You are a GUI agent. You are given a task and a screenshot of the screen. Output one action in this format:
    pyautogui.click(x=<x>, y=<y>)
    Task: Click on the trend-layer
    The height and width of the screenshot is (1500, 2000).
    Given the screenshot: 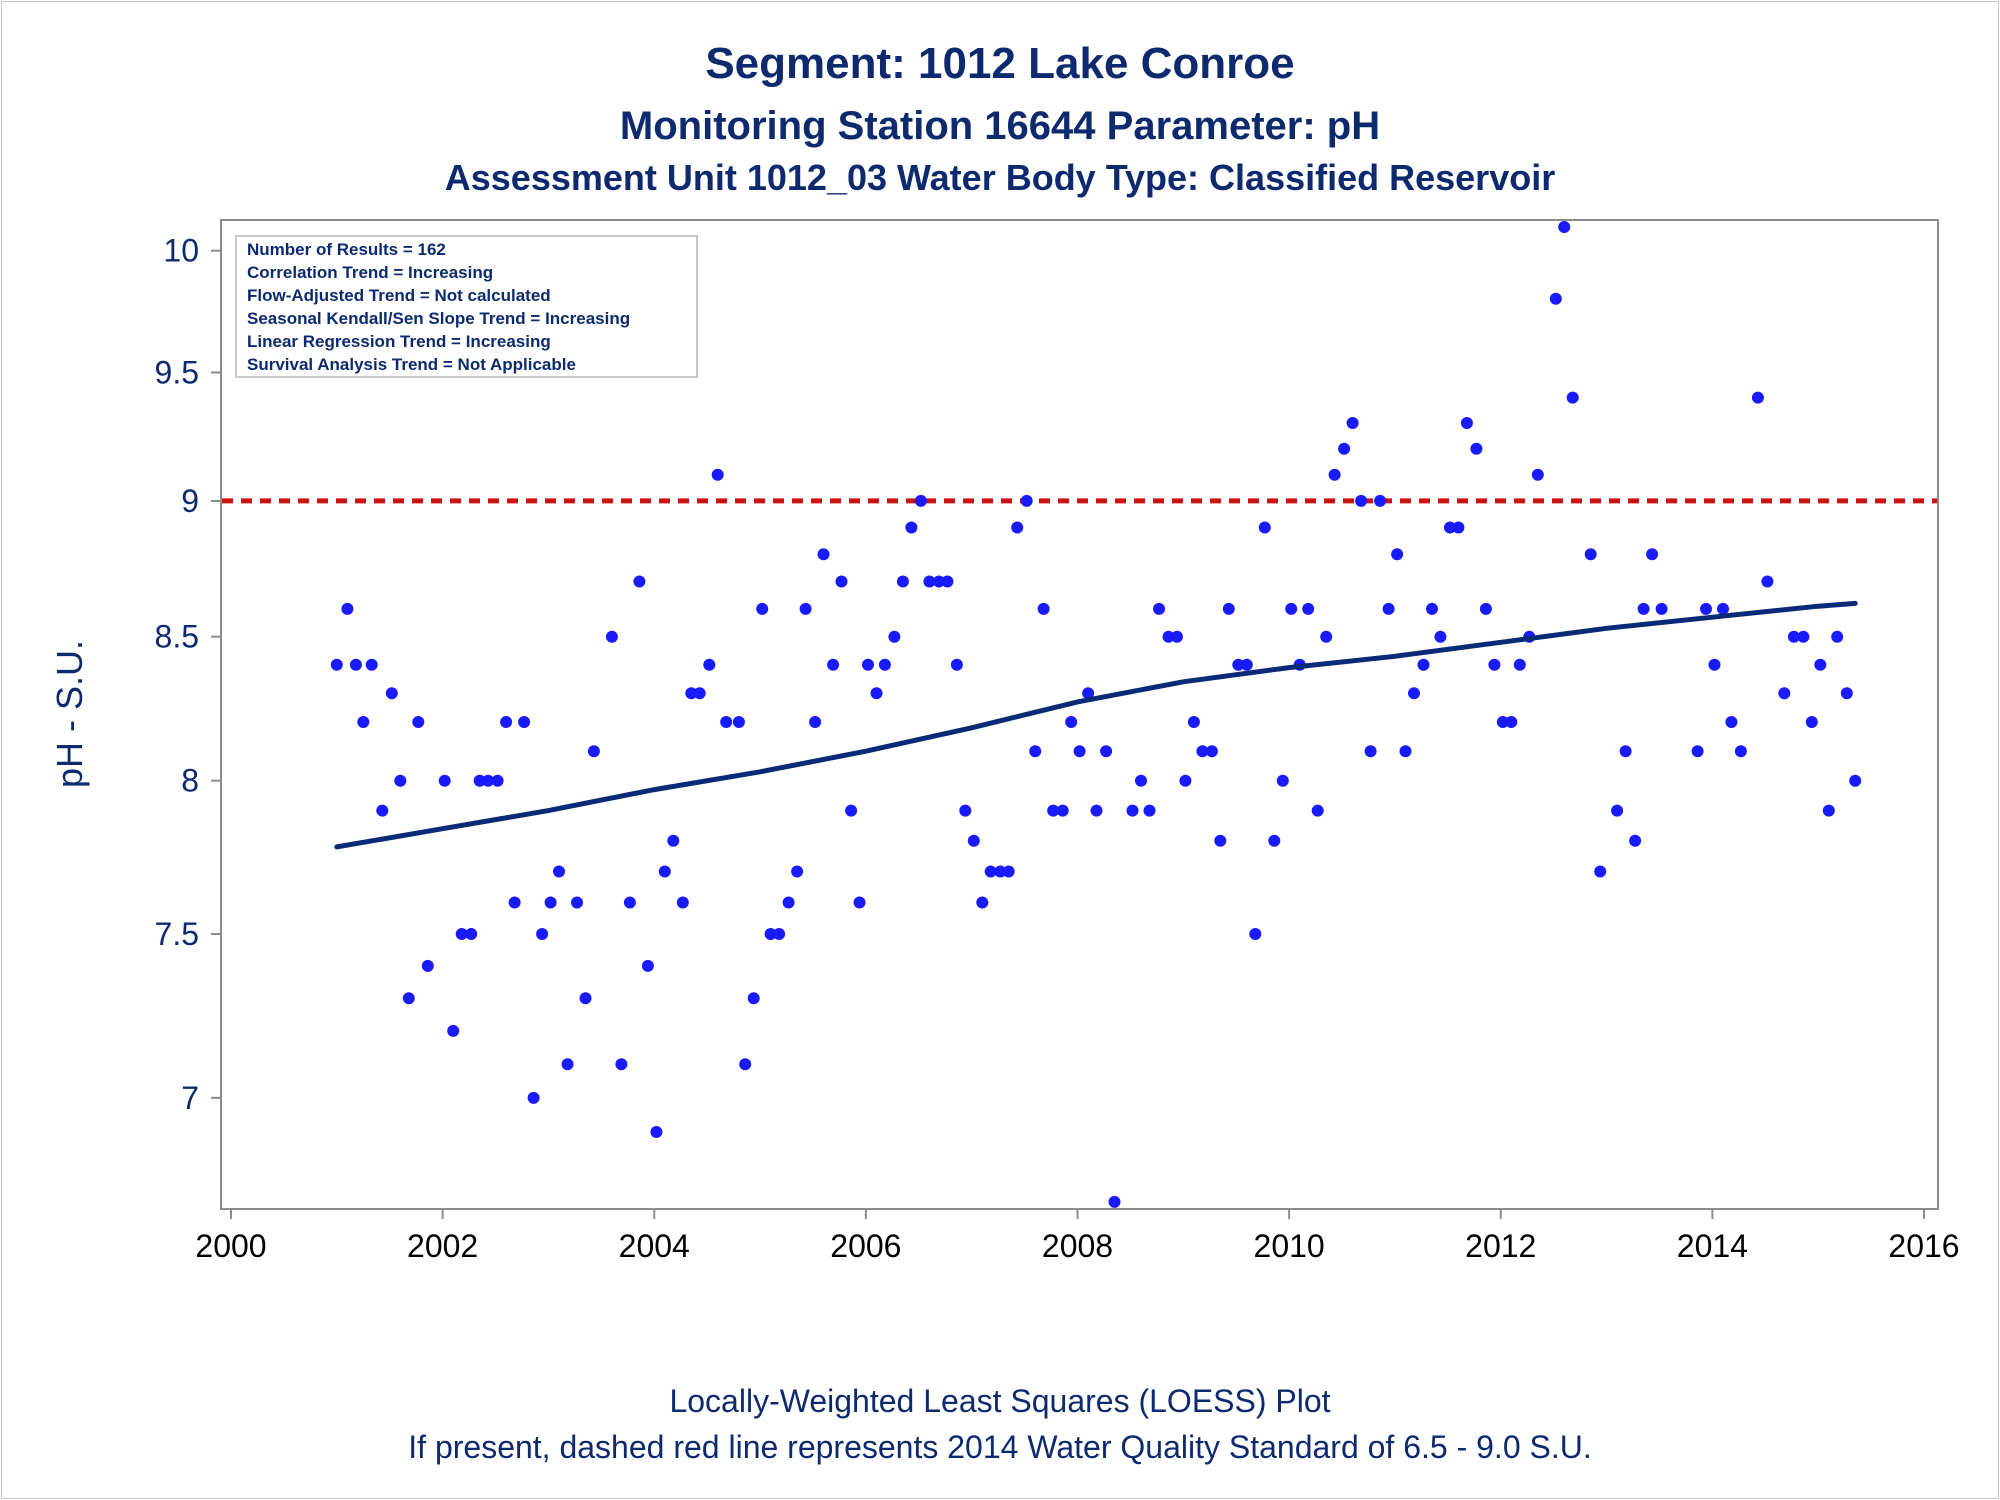 What is the action you would take?
    pyautogui.click(x=1096, y=725)
    